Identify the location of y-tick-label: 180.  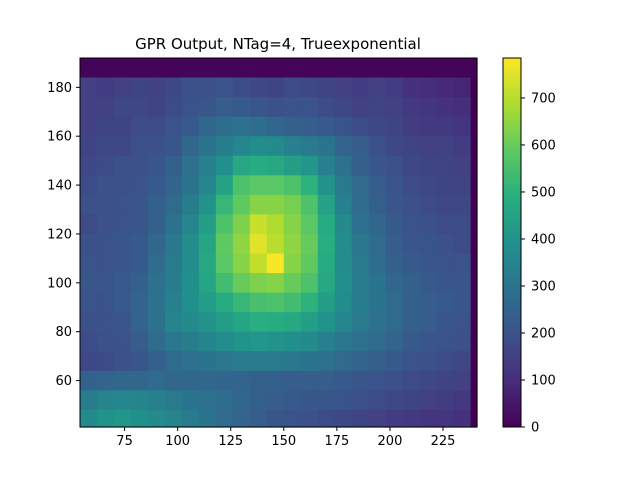
(59, 88).